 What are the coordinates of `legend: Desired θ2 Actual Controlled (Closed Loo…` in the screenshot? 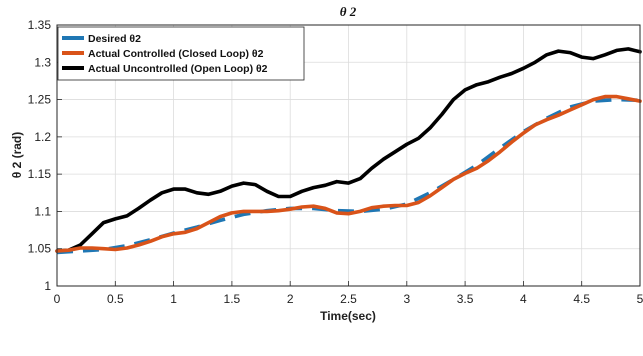 It's located at (181, 53).